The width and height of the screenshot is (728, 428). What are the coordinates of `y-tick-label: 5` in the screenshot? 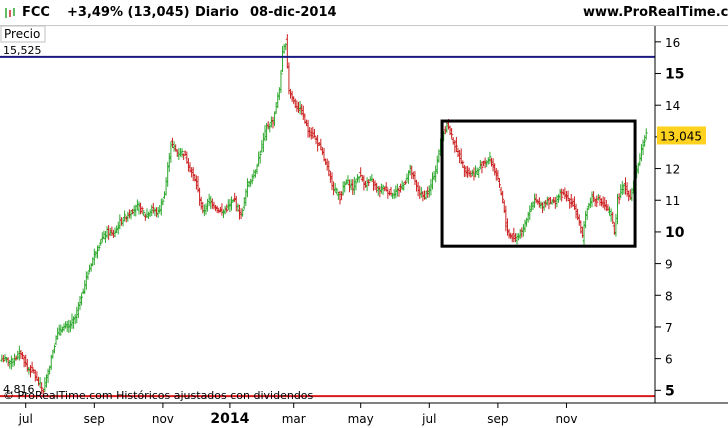 It's located at (670, 391).